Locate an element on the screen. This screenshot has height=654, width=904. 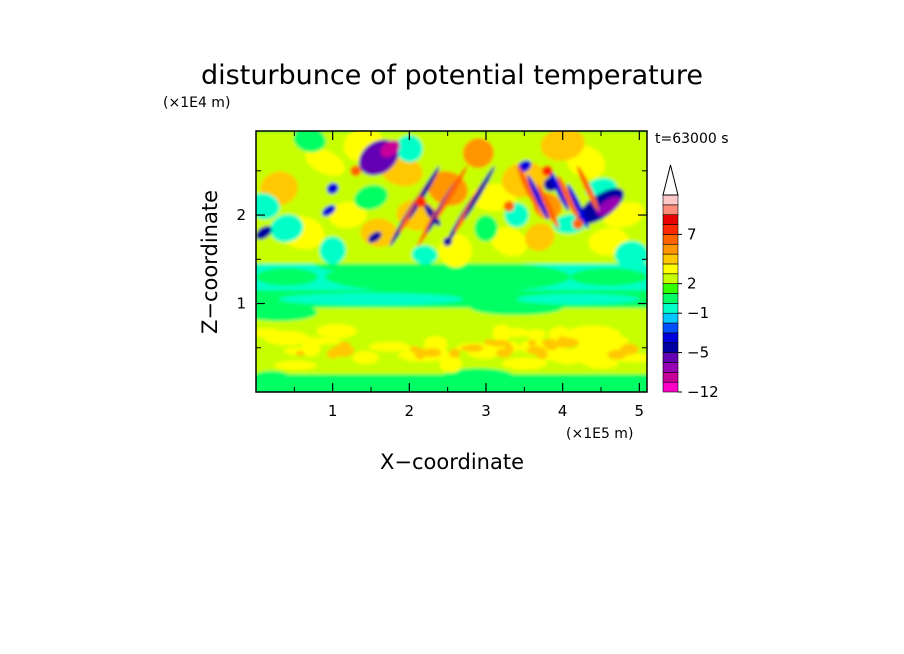
y-tick-label: 2 is located at coordinates (241, 215).